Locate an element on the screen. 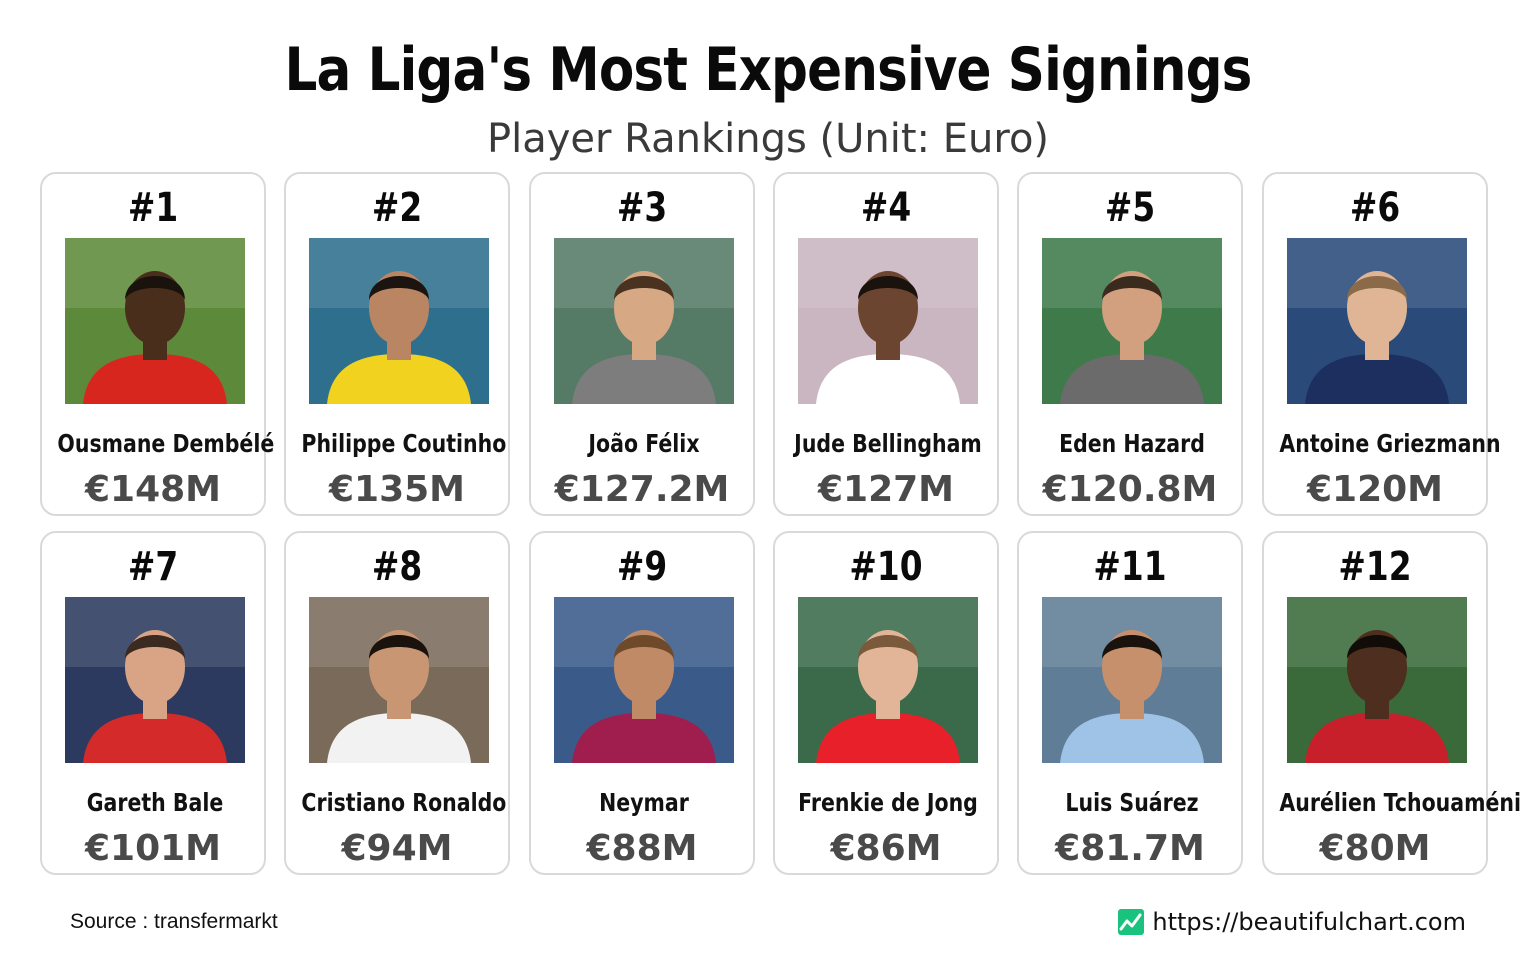  player-name: Aurélien Tchouaméni is located at coordinates (1400, 802).